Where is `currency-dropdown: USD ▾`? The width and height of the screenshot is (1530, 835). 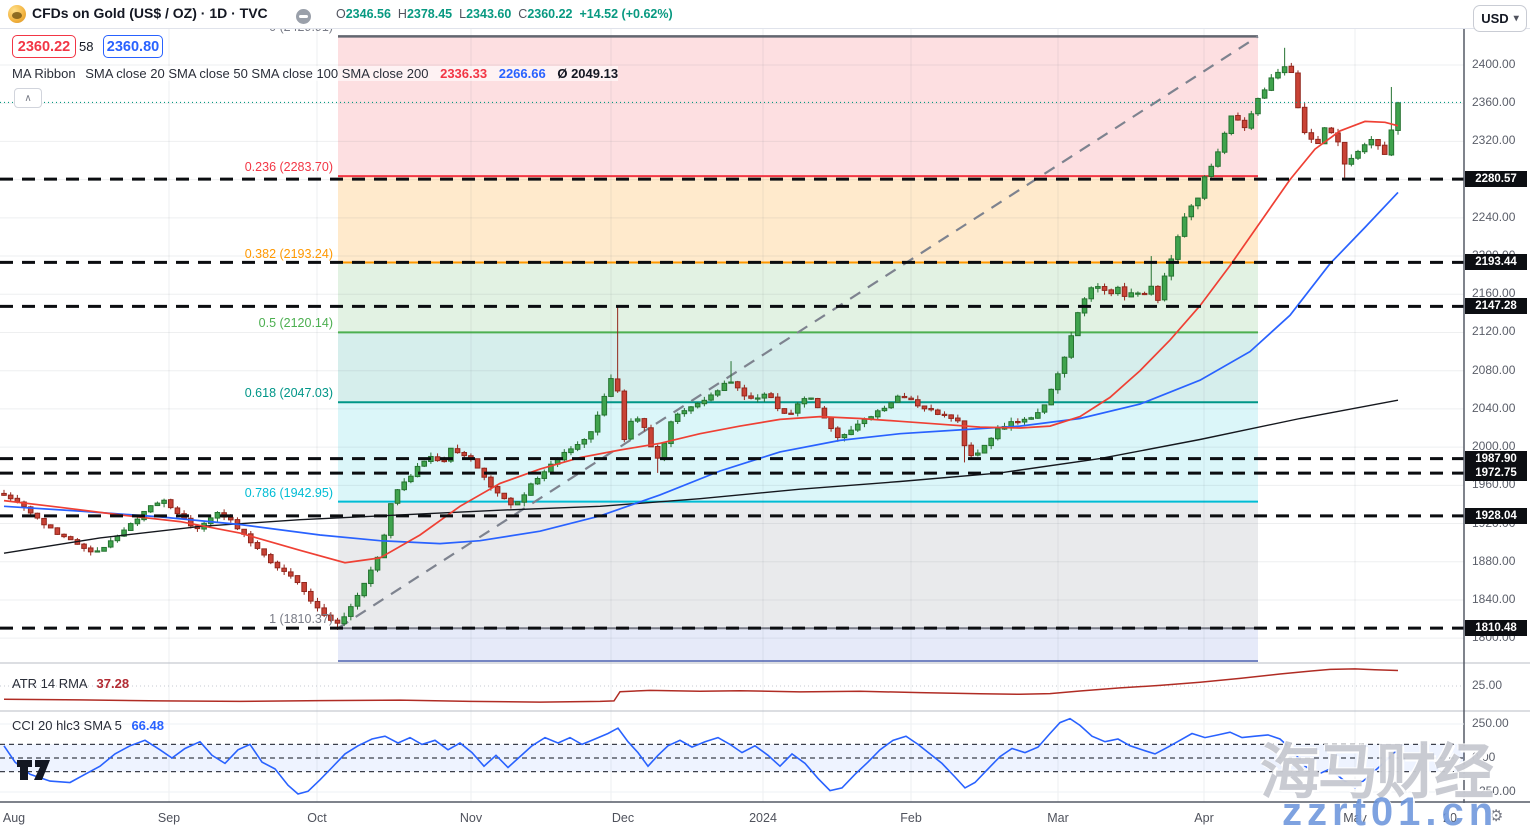
currency-dropdown: USD ▾ is located at coordinates (1500, 18).